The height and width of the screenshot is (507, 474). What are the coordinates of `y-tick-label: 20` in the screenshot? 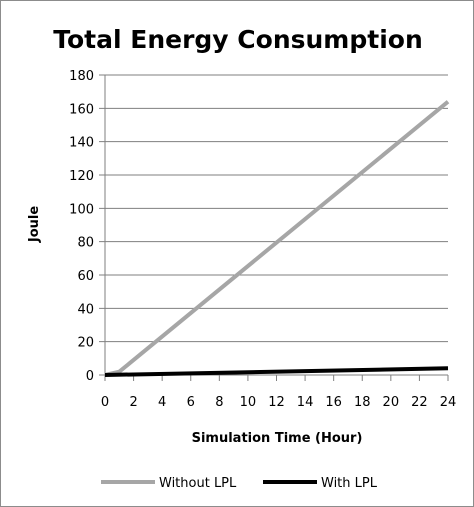 It's located at (85, 343).